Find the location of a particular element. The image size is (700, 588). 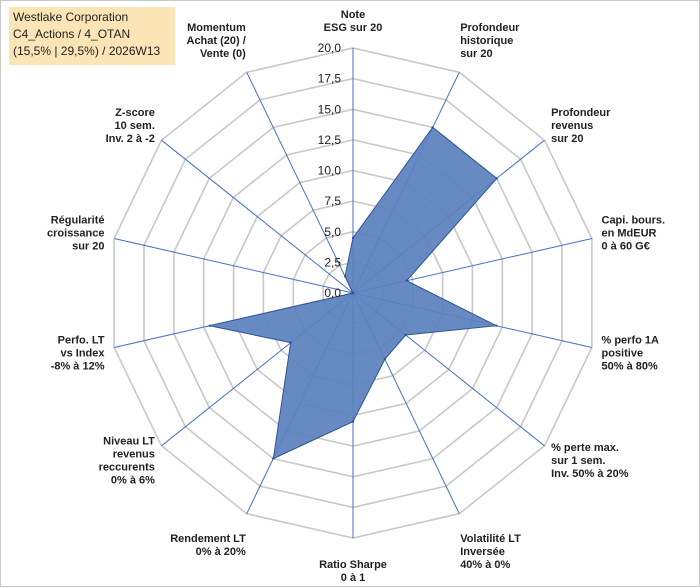

axis-label: Niveau LT revenus reccurents 0% à 6% is located at coordinates (127, 461).